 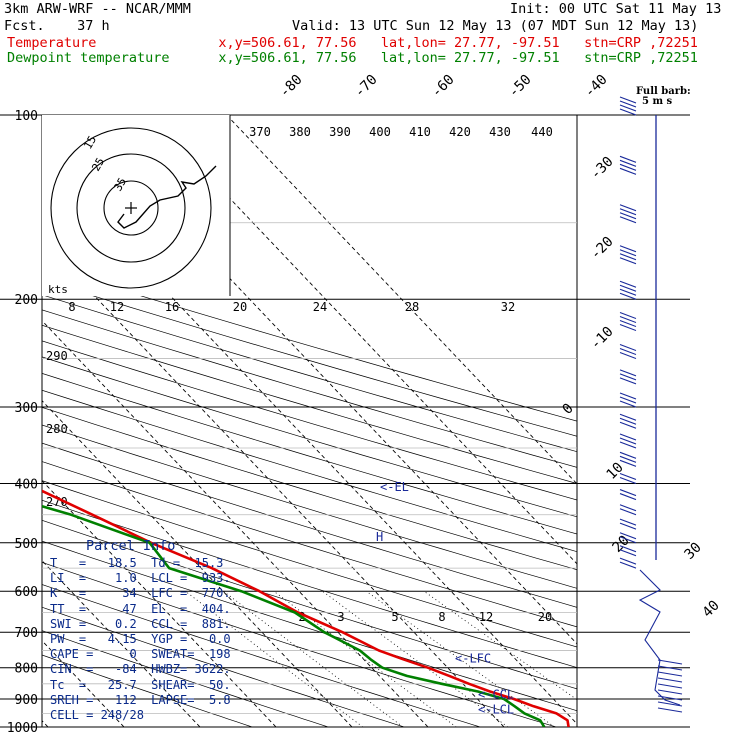 What do you see at coordinates (508, 307) in the screenshot?
I see `hodograph-speed-label: 32` at bounding box center [508, 307].